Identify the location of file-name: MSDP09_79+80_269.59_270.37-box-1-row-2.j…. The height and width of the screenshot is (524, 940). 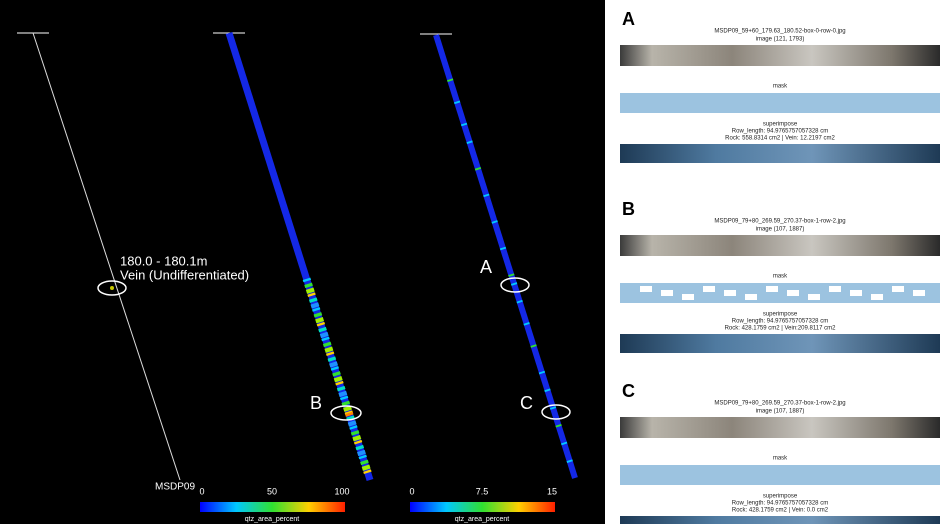
(779, 222).